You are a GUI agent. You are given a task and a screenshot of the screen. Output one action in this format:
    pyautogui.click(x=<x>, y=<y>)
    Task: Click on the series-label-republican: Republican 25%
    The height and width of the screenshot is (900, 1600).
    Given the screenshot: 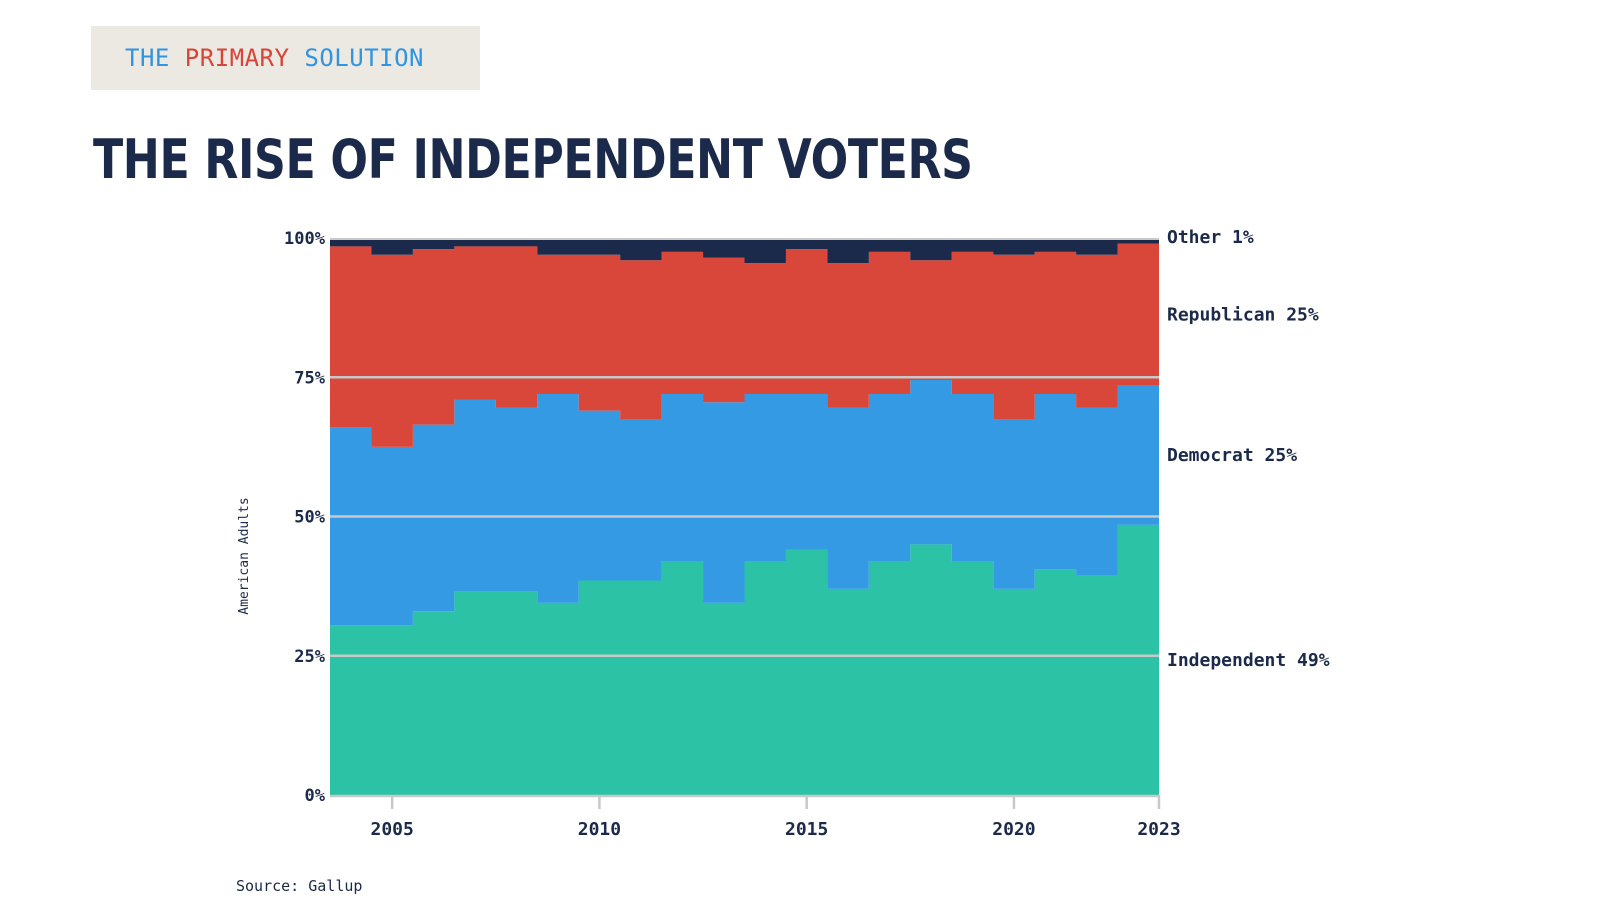 What is the action you would take?
    pyautogui.click(x=1243, y=315)
    